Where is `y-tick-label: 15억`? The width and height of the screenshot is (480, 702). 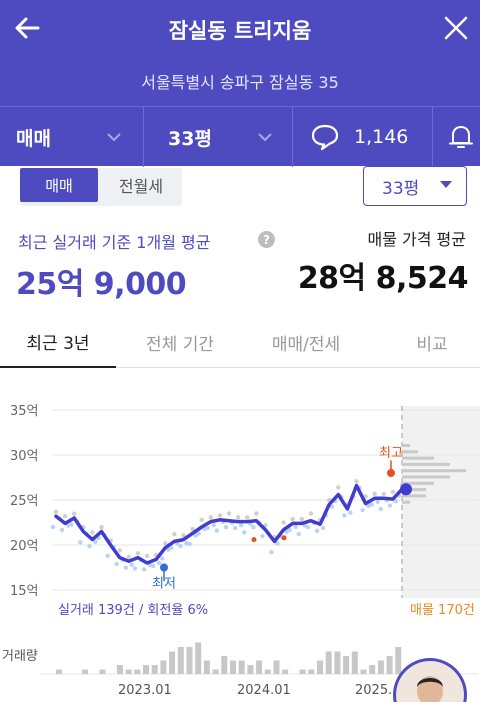
y-tick-label: 15억 is located at coordinates (24, 591).